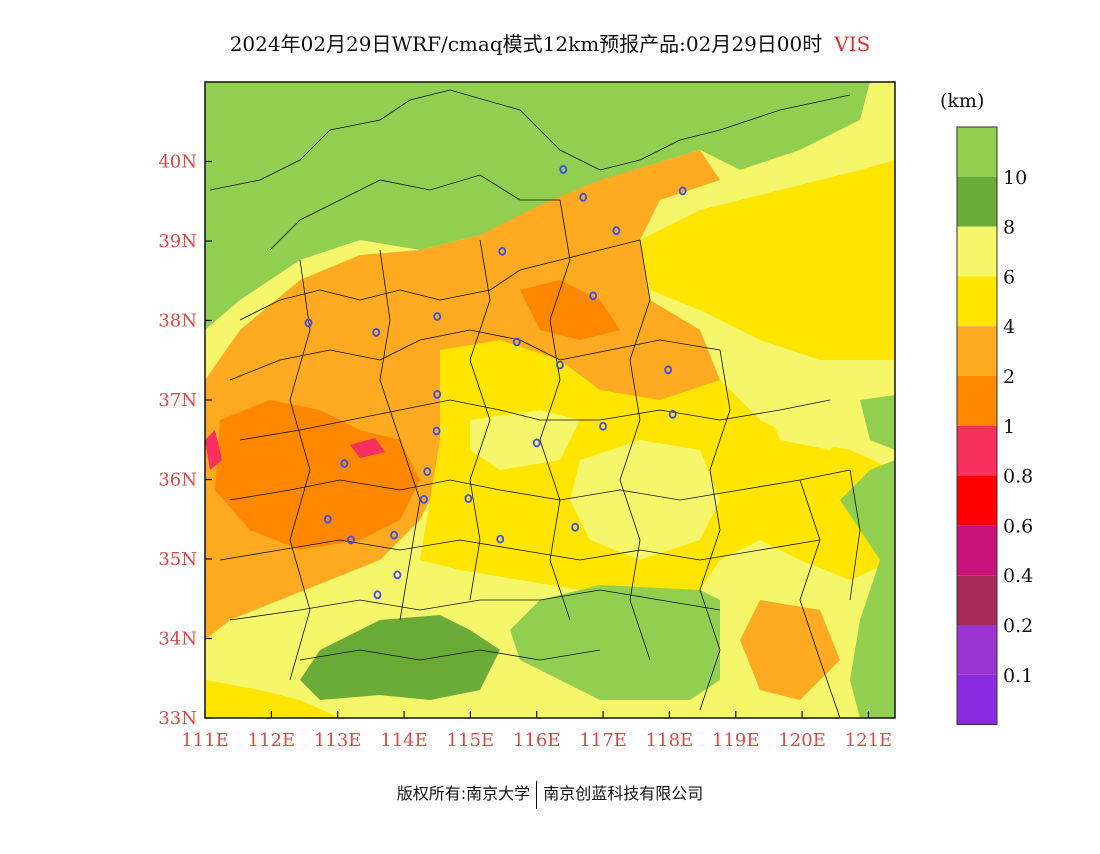  What do you see at coordinates (810, 415) in the screenshot?
I see `paleyellow-shandong` at bounding box center [810, 415].